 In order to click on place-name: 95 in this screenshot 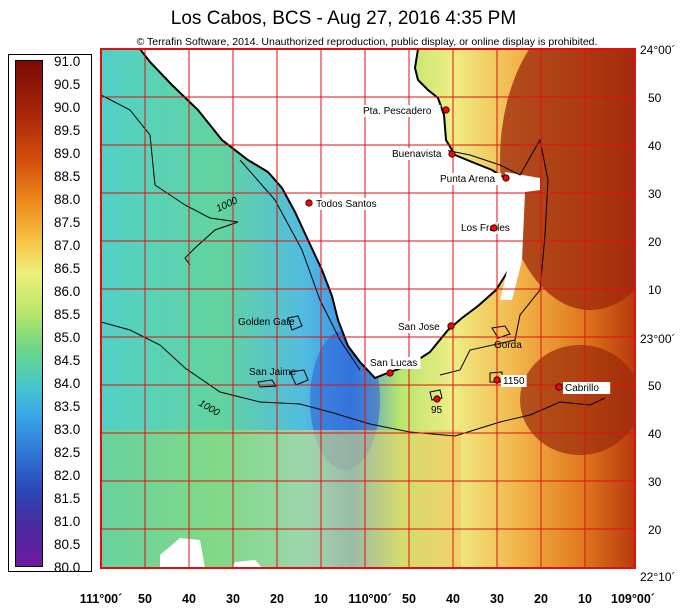, I will do `click(437, 410)`.